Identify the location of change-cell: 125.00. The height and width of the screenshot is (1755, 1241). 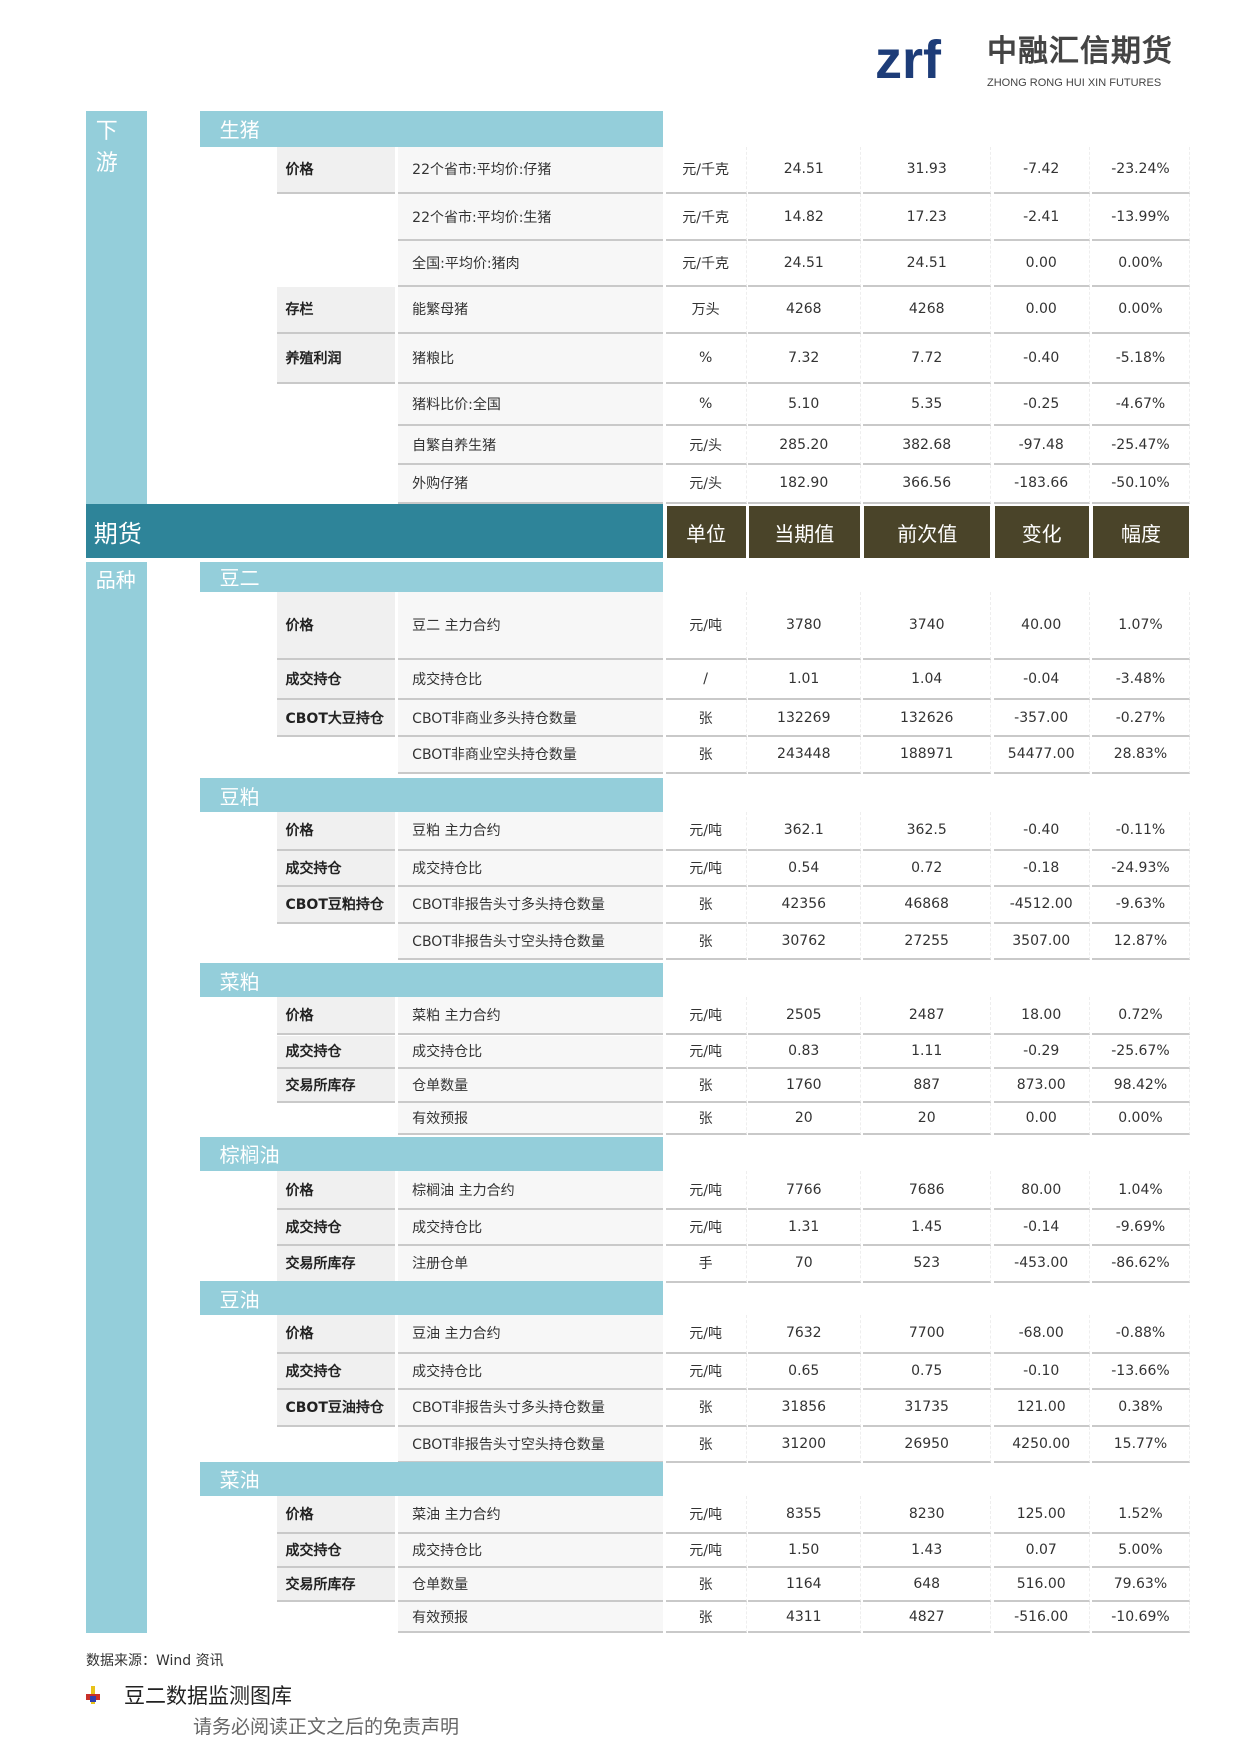
(1041, 1515).